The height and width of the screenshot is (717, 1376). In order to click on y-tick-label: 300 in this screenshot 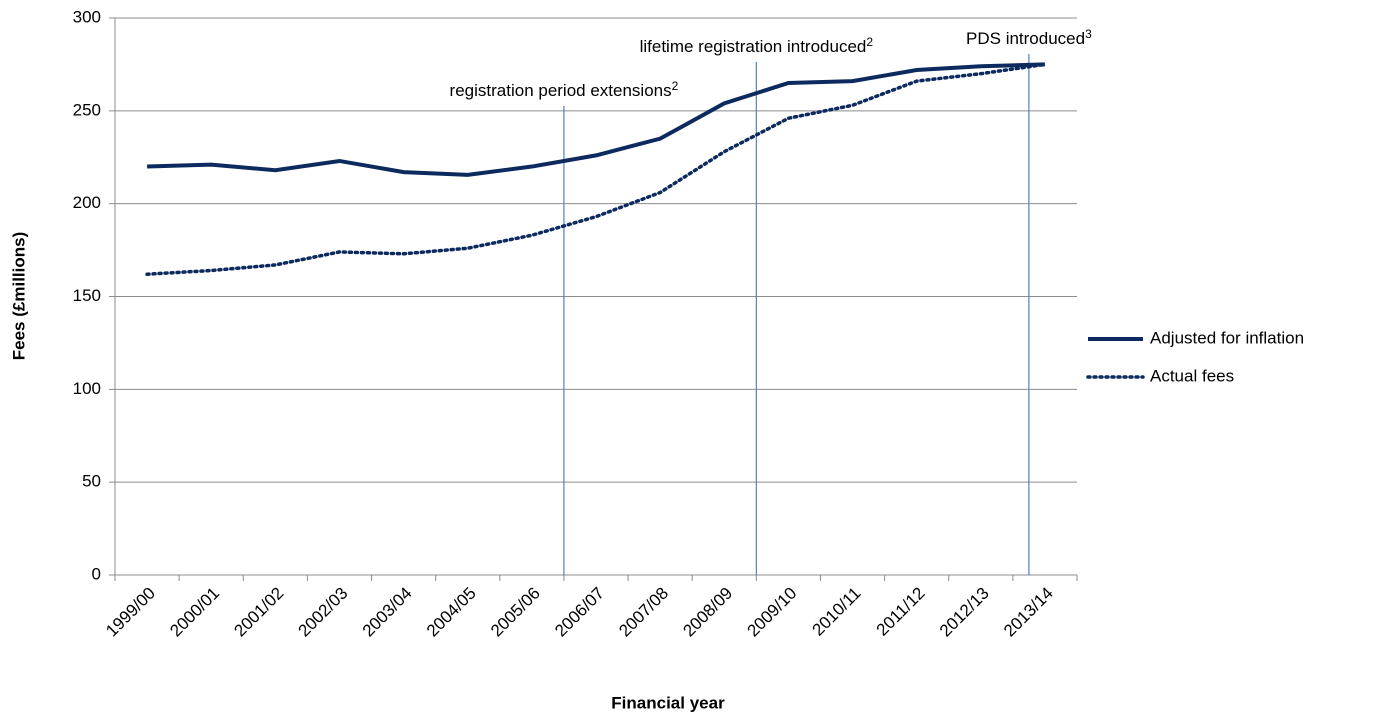, I will do `click(87, 16)`.